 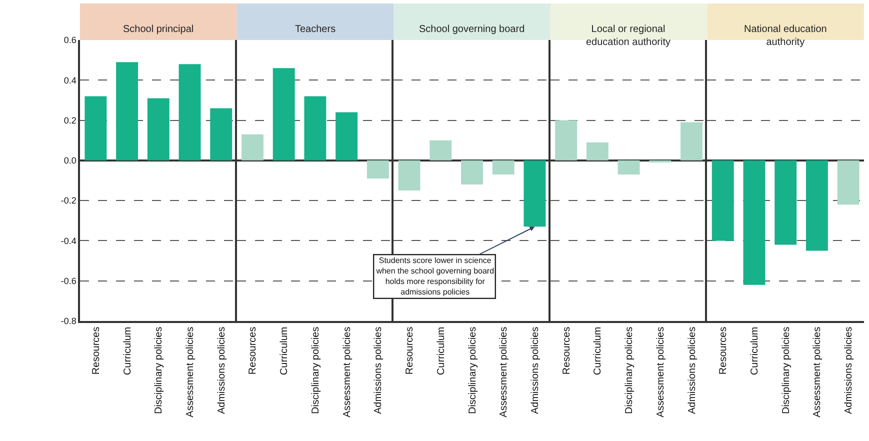 What do you see at coordinates (68, 201) in the screenshot?
I see `y-tick-label: -0.2` at bounding box center [68, 201].